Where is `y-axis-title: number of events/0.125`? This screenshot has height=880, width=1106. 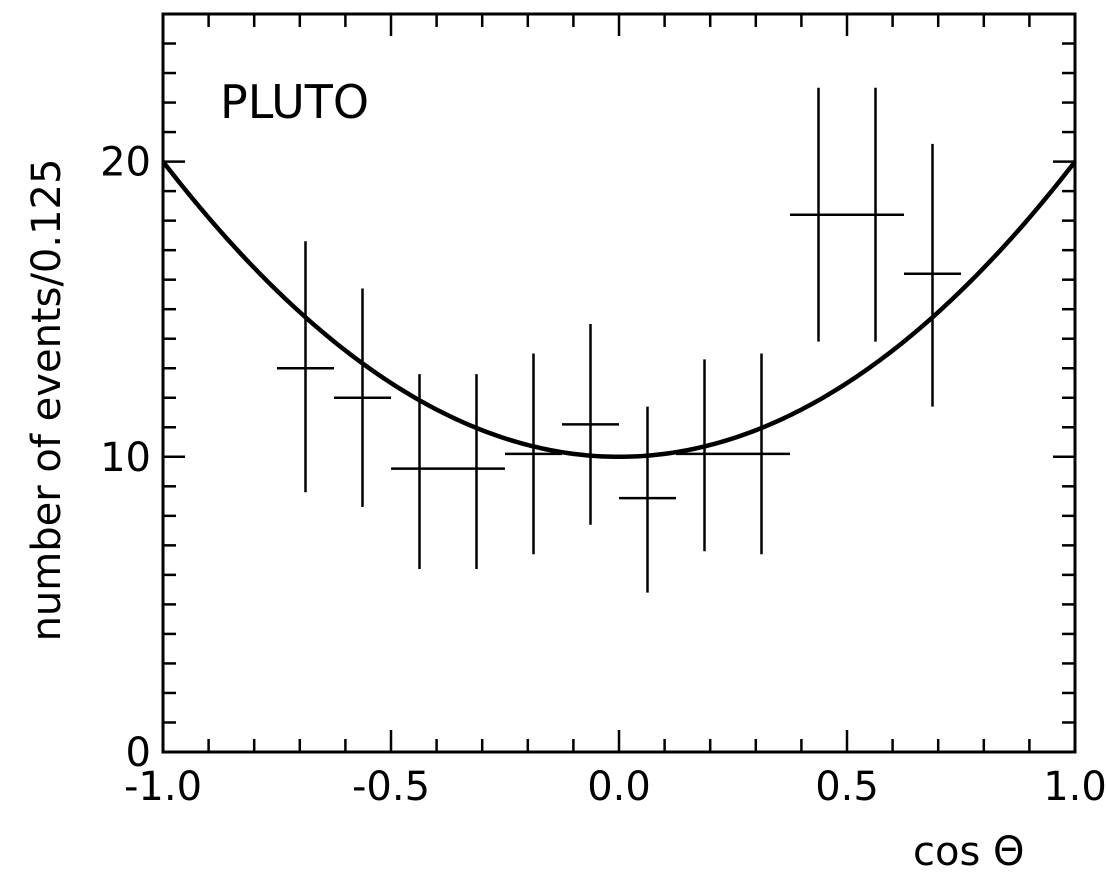
y-axis-title: number of events/0.125 is located at coordinates (47, 400).